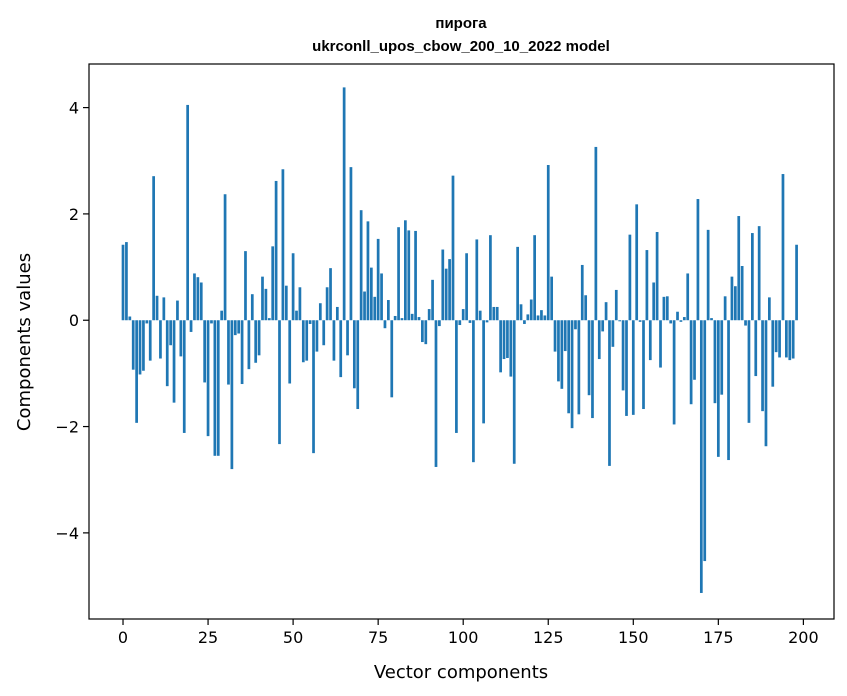  What do you see at coordinates (461, 672) in the screenshot?
I see `x-axis-label: Vector components` at bounding box center [461, 672].